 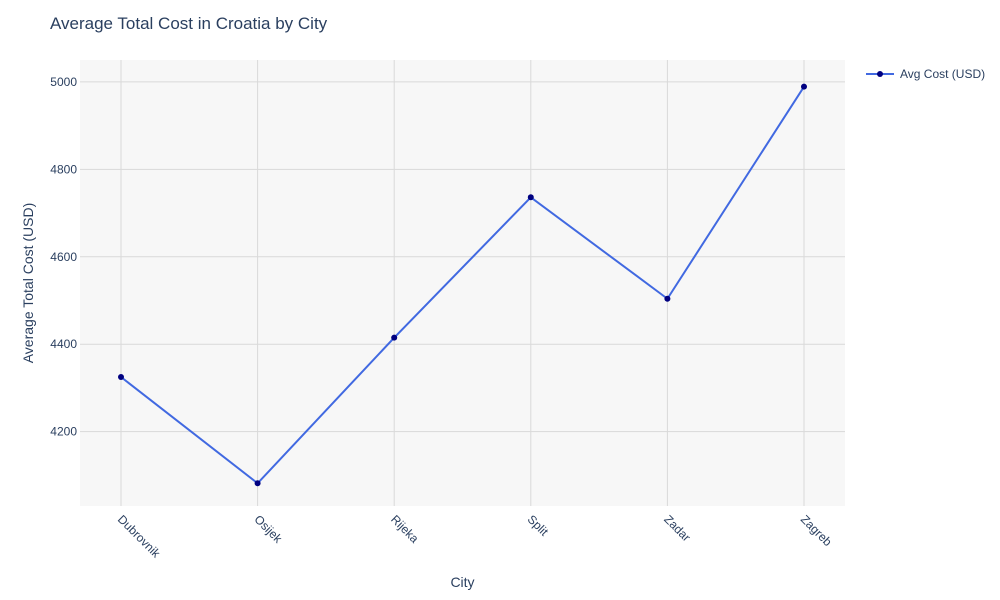 I want to click on x-tick-label: Split, so click(x=538, y=525).